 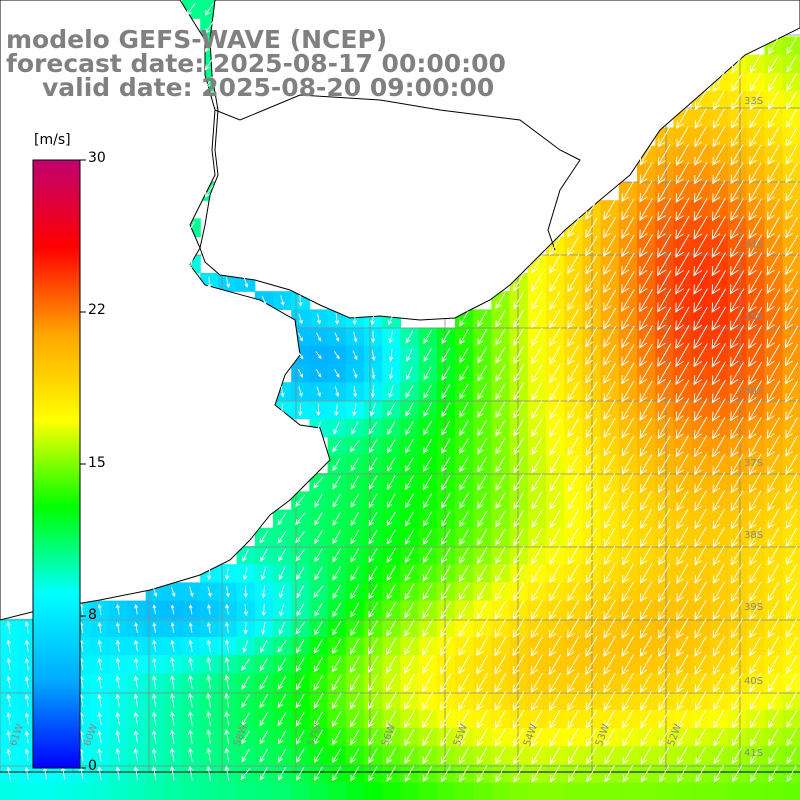 I want to click on valid-date: valid date: 2025-08-20 09:00:00, so click(x=268, y=87).